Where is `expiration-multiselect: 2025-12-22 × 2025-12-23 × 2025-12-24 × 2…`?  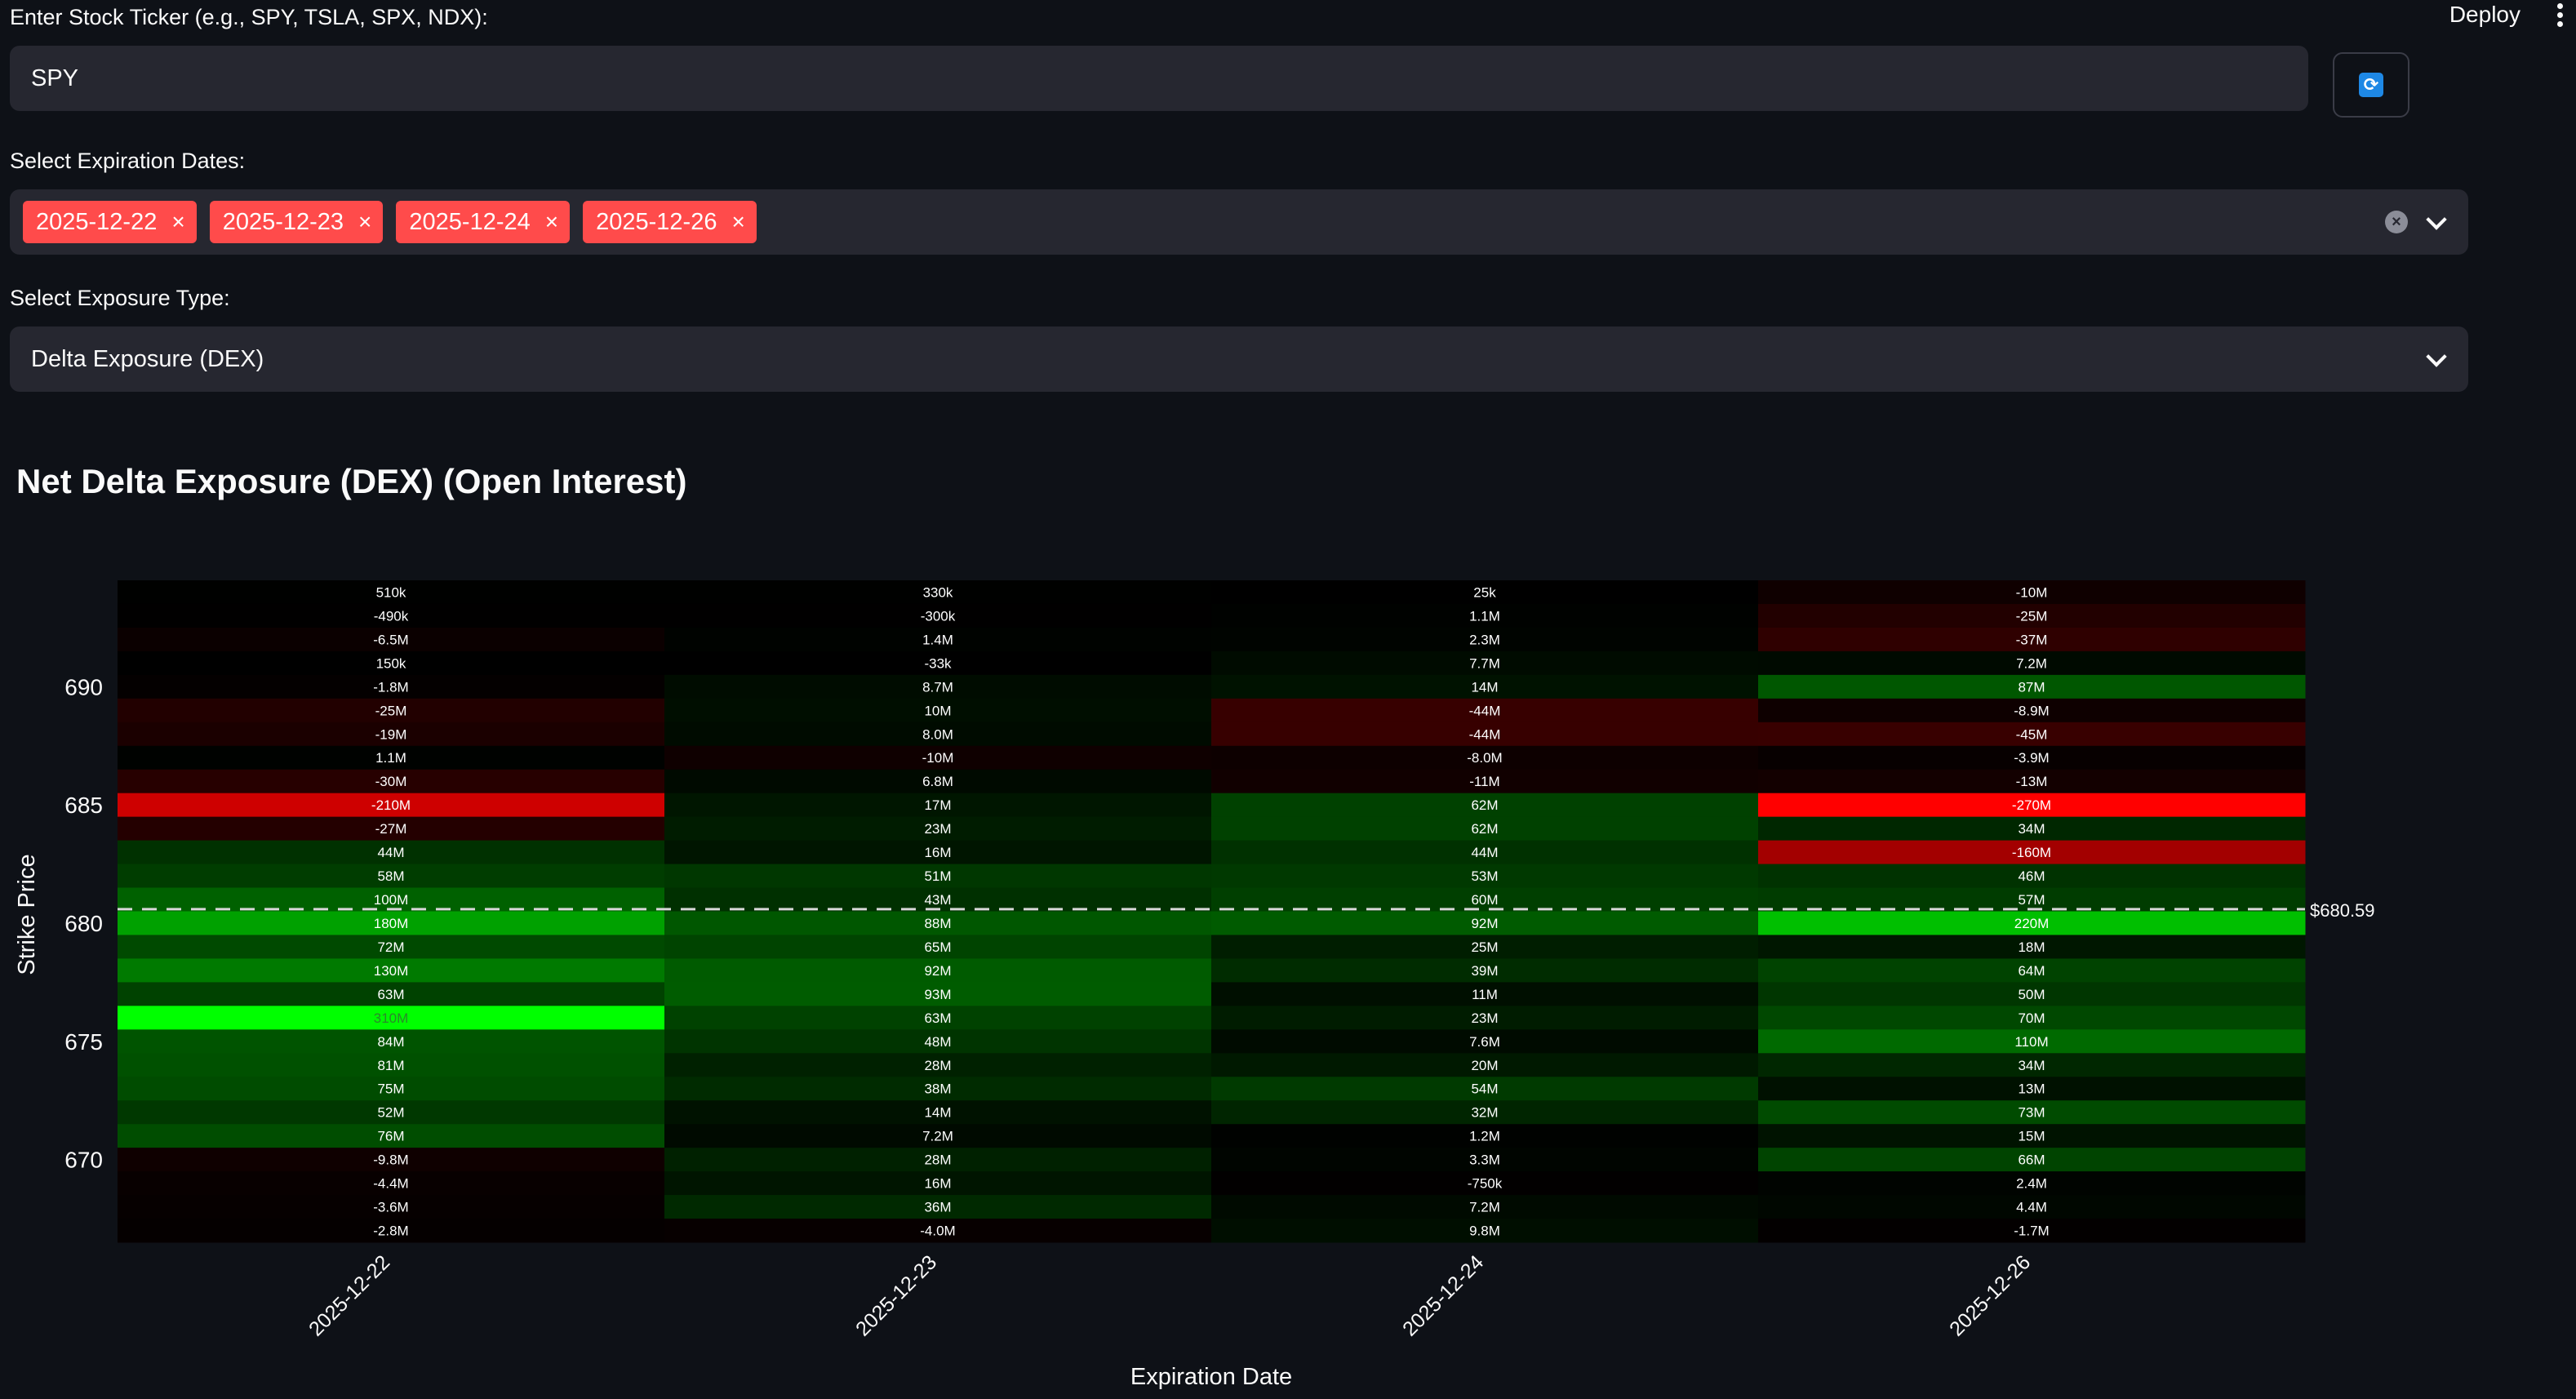 expiration-multiselect: 2025-12-22 × 2025-12-23 × 2025-12-24 × 2… is located at coordinates (1239, 222).